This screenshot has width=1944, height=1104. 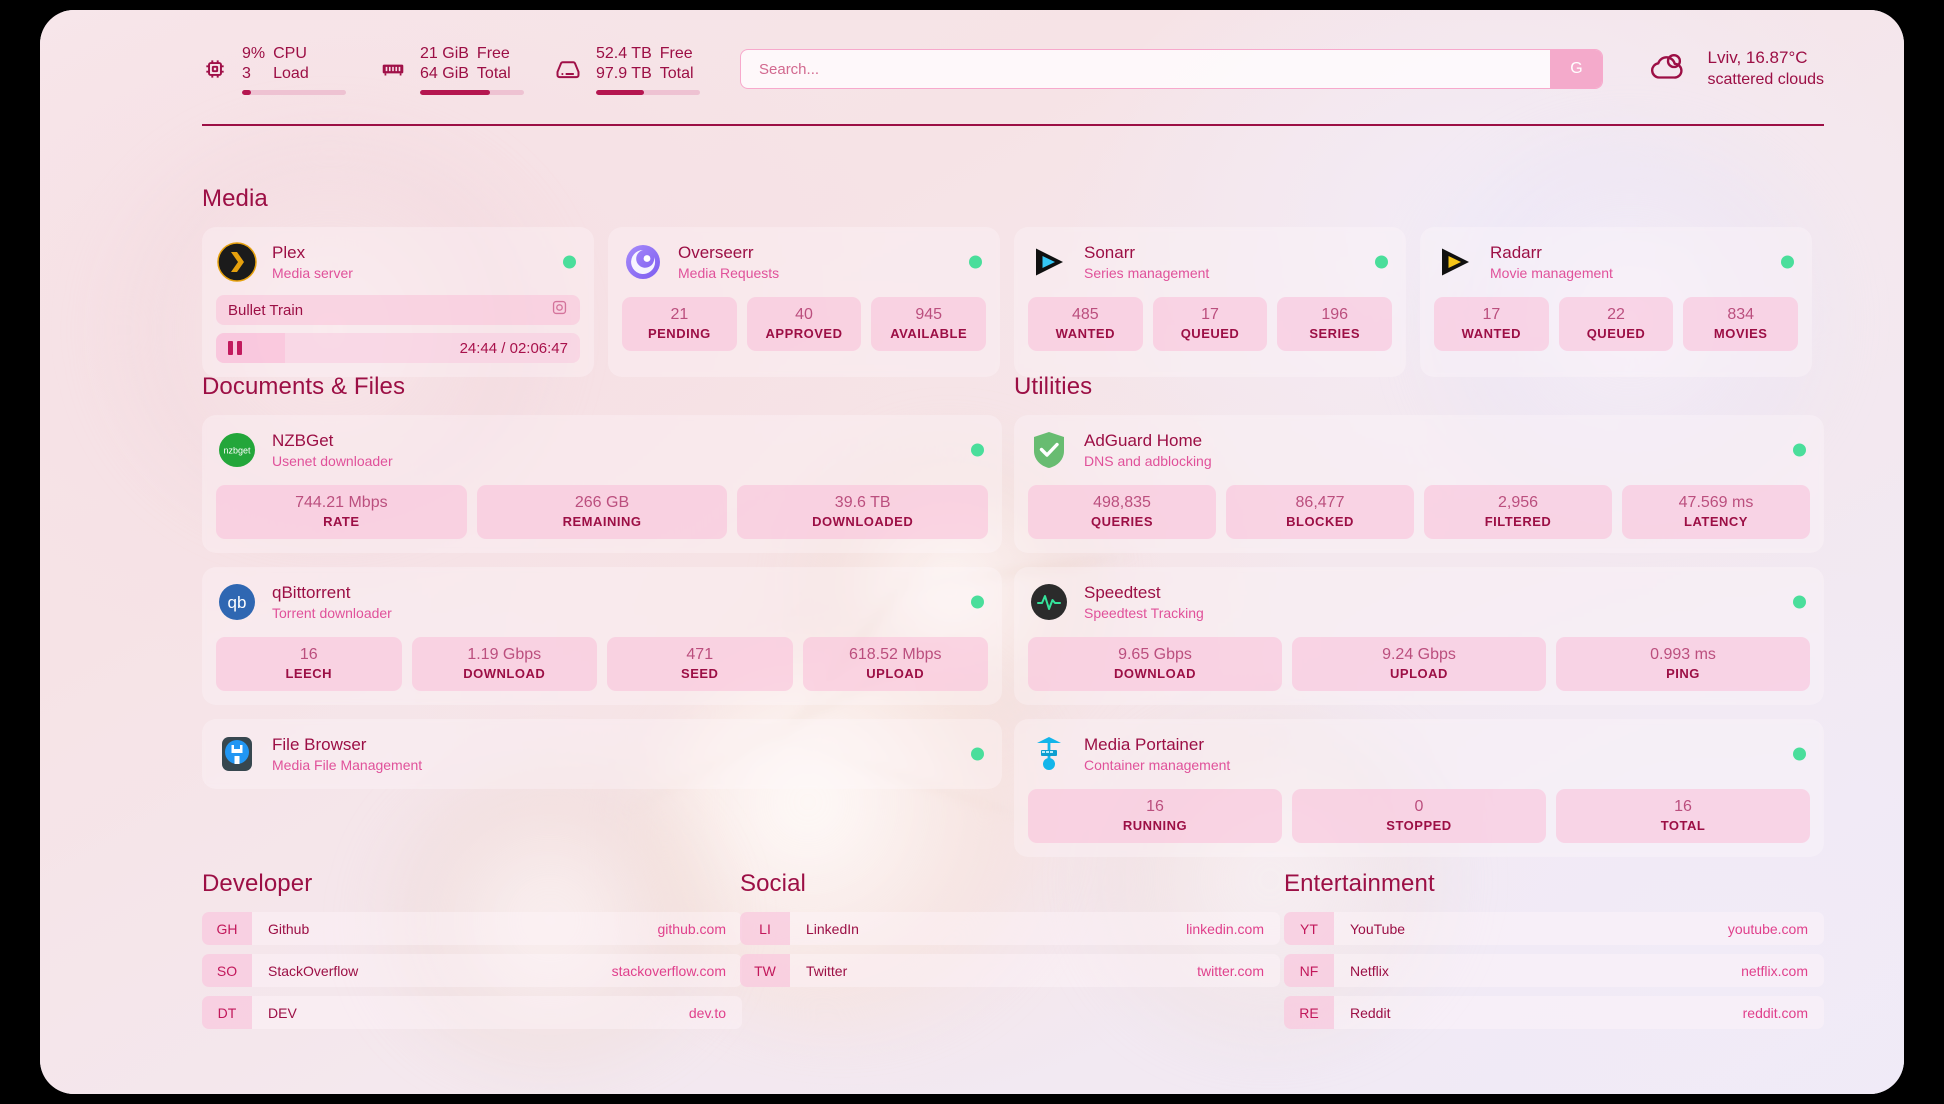 What do you see at coordinates (1554, 928) in the screenshot?
I see `bookmark-youtube: YT YouTube youtube.com` at bounding box center [1554, 928].